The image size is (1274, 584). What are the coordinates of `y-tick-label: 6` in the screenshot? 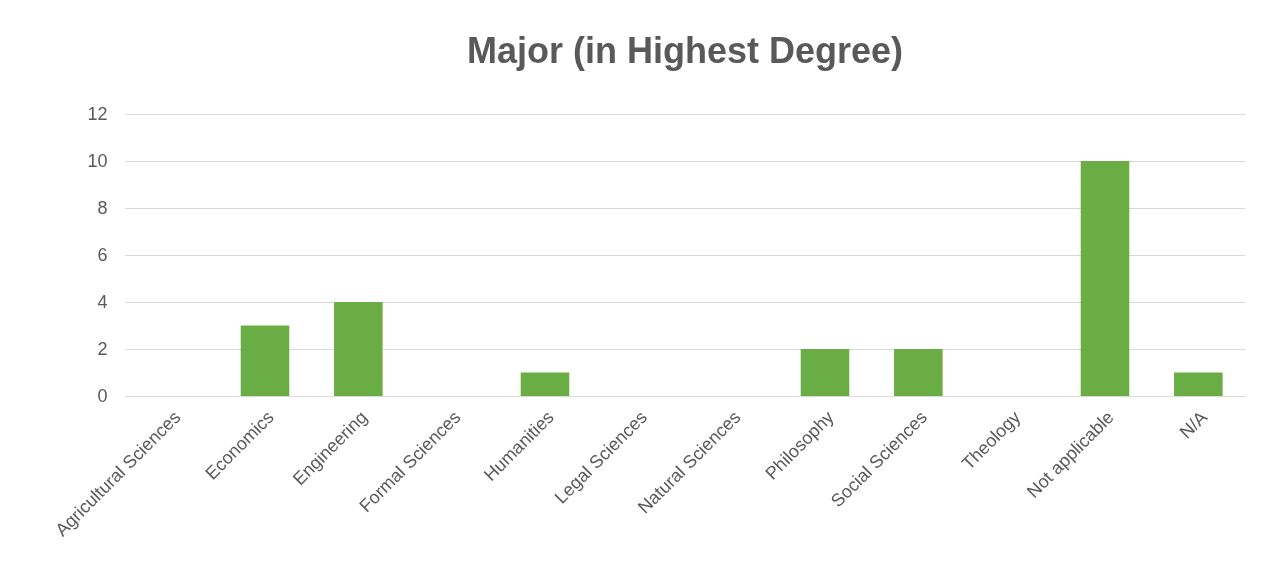 It's located at (102, 254).